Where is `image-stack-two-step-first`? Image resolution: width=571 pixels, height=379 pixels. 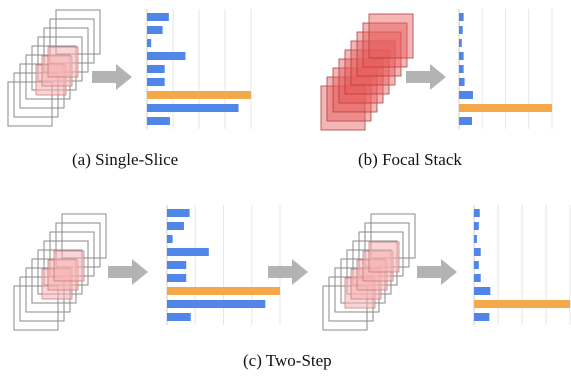
image-stack-two-step-first is located at coordinates (60, 272).